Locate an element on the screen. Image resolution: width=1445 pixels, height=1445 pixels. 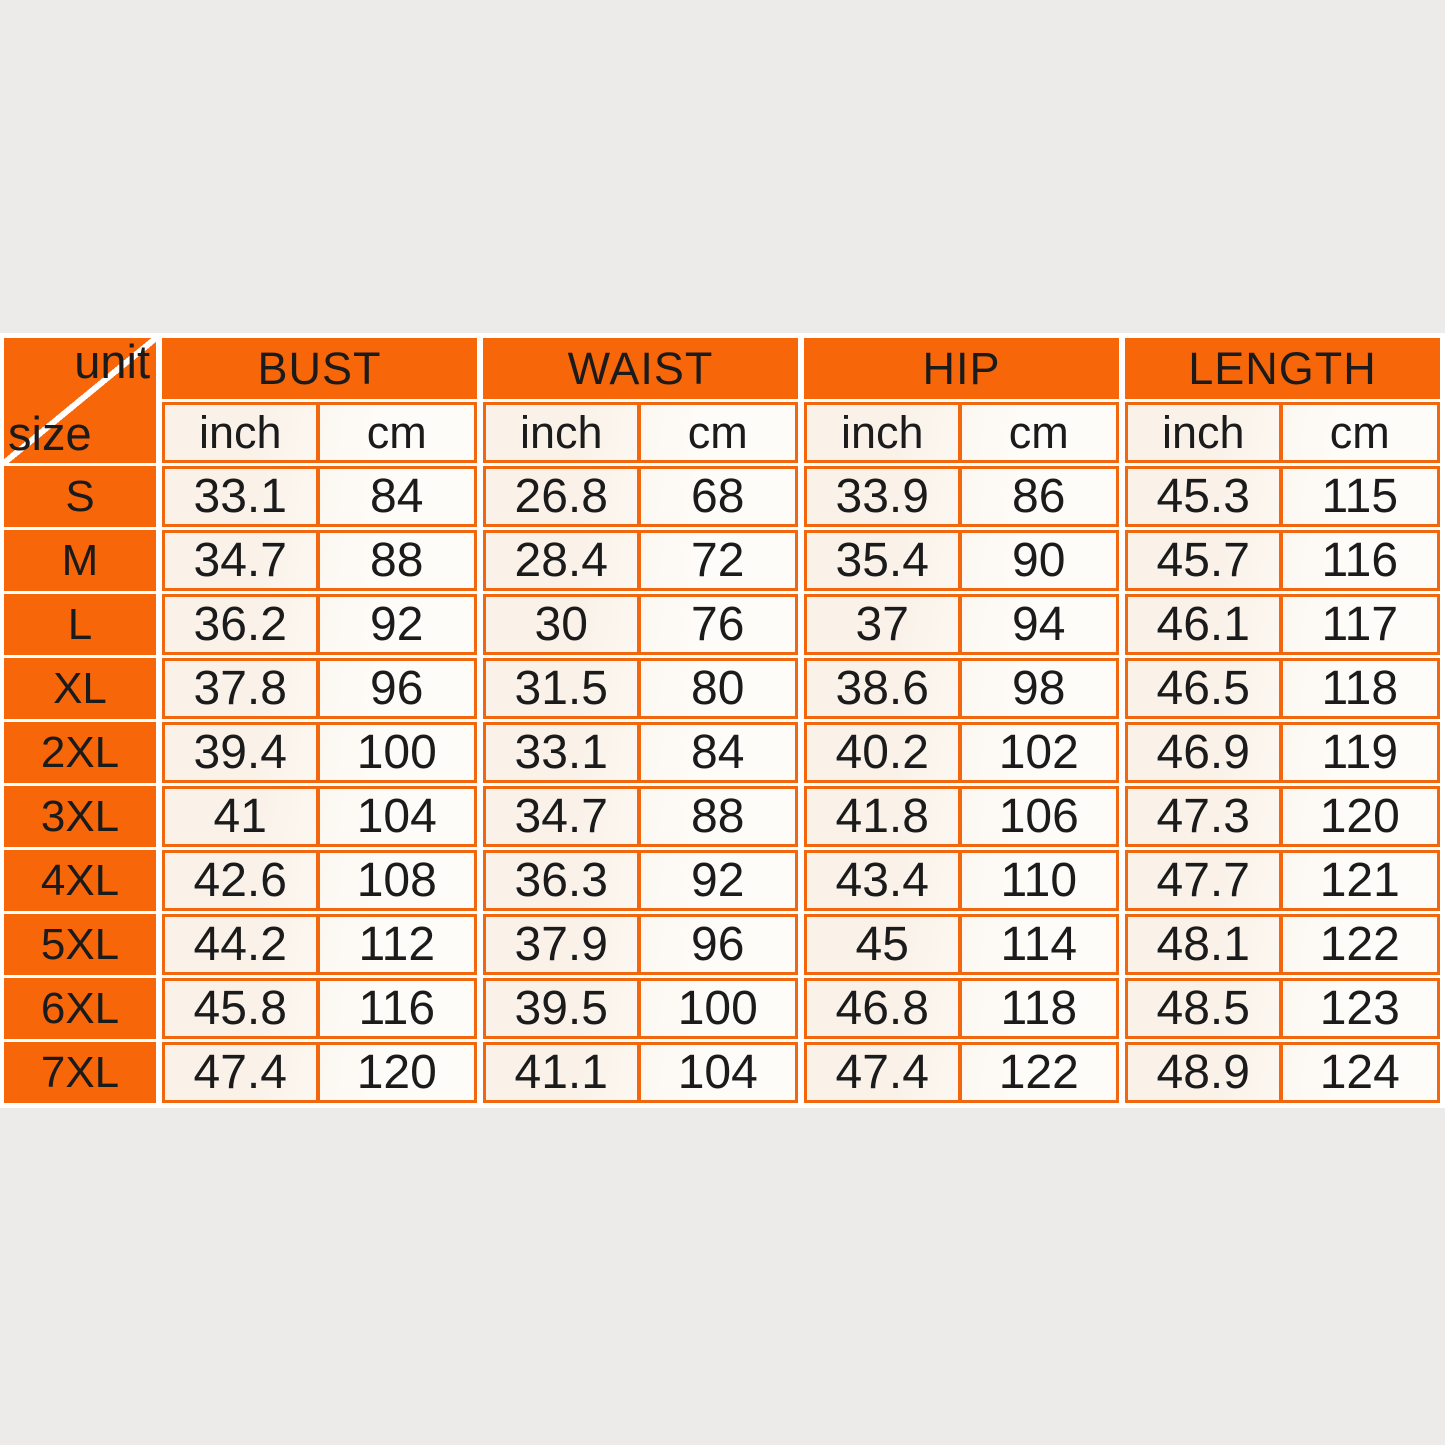
value-pair: 39.5 100 is located at coordinates (640, 1008).